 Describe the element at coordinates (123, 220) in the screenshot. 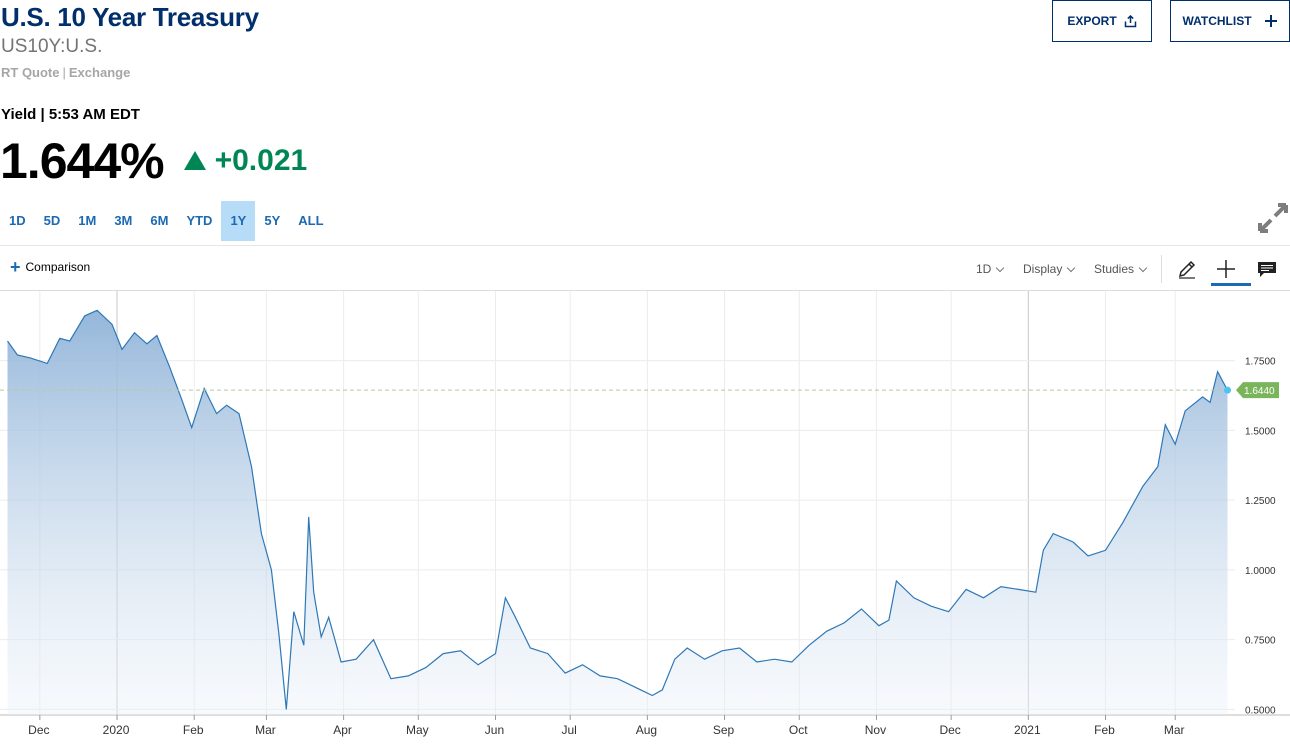

I see `range-3m: 3M` at that location.